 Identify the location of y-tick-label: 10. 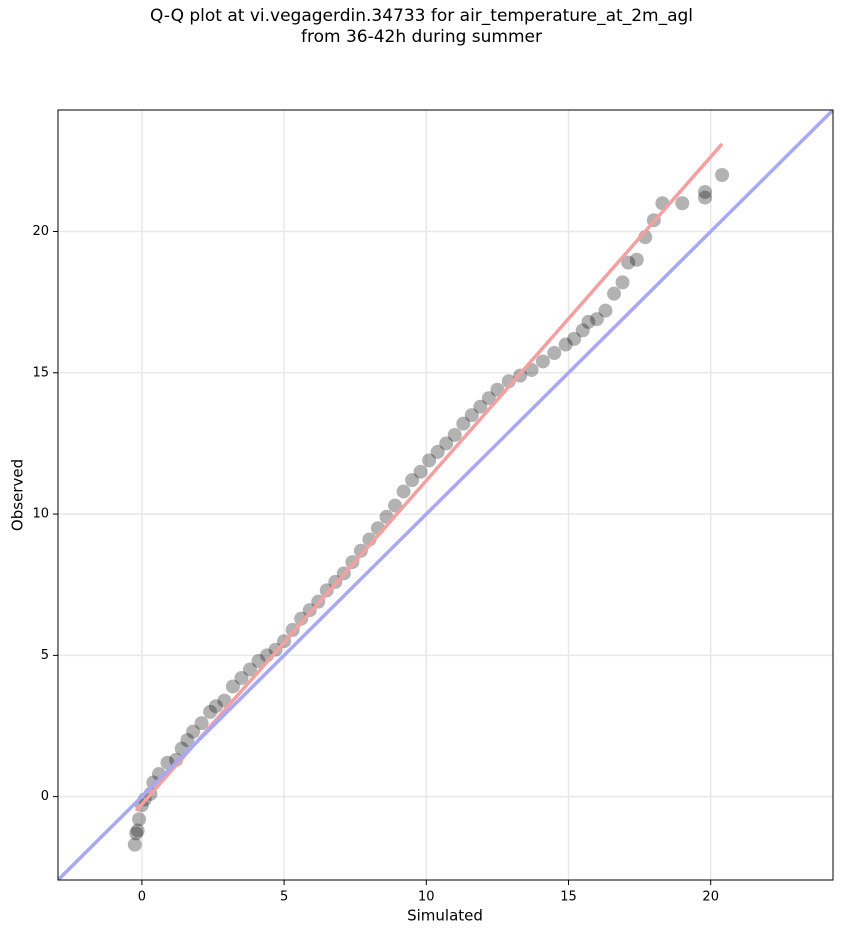
(40, 514).